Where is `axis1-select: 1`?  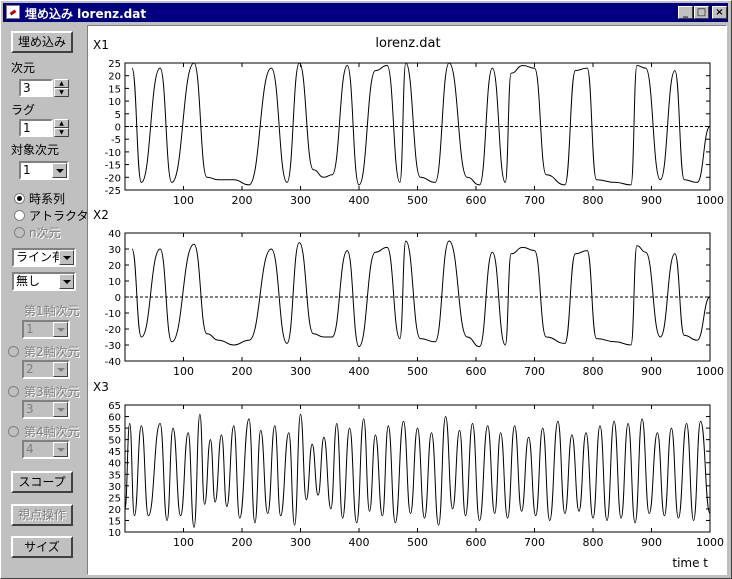 axis1-select: 1 is located at coordinates (46, 329).